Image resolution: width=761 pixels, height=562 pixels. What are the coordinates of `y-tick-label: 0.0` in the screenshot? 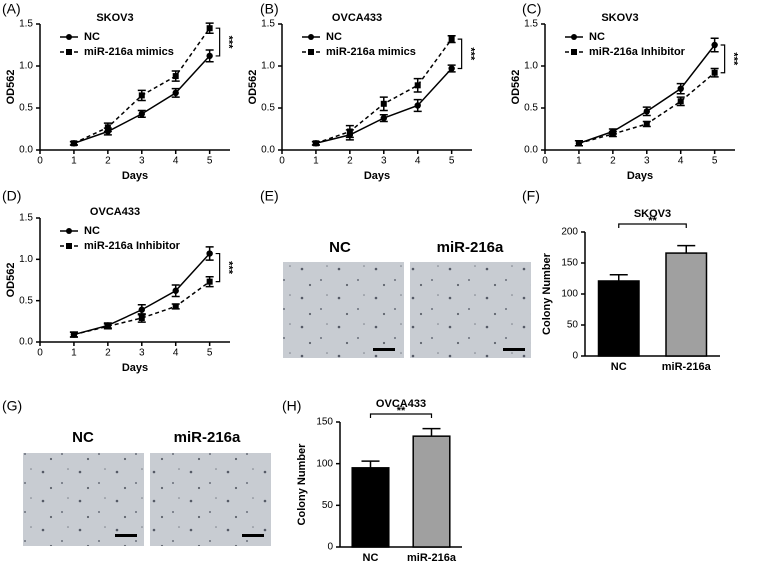 It's located at (531, 150).